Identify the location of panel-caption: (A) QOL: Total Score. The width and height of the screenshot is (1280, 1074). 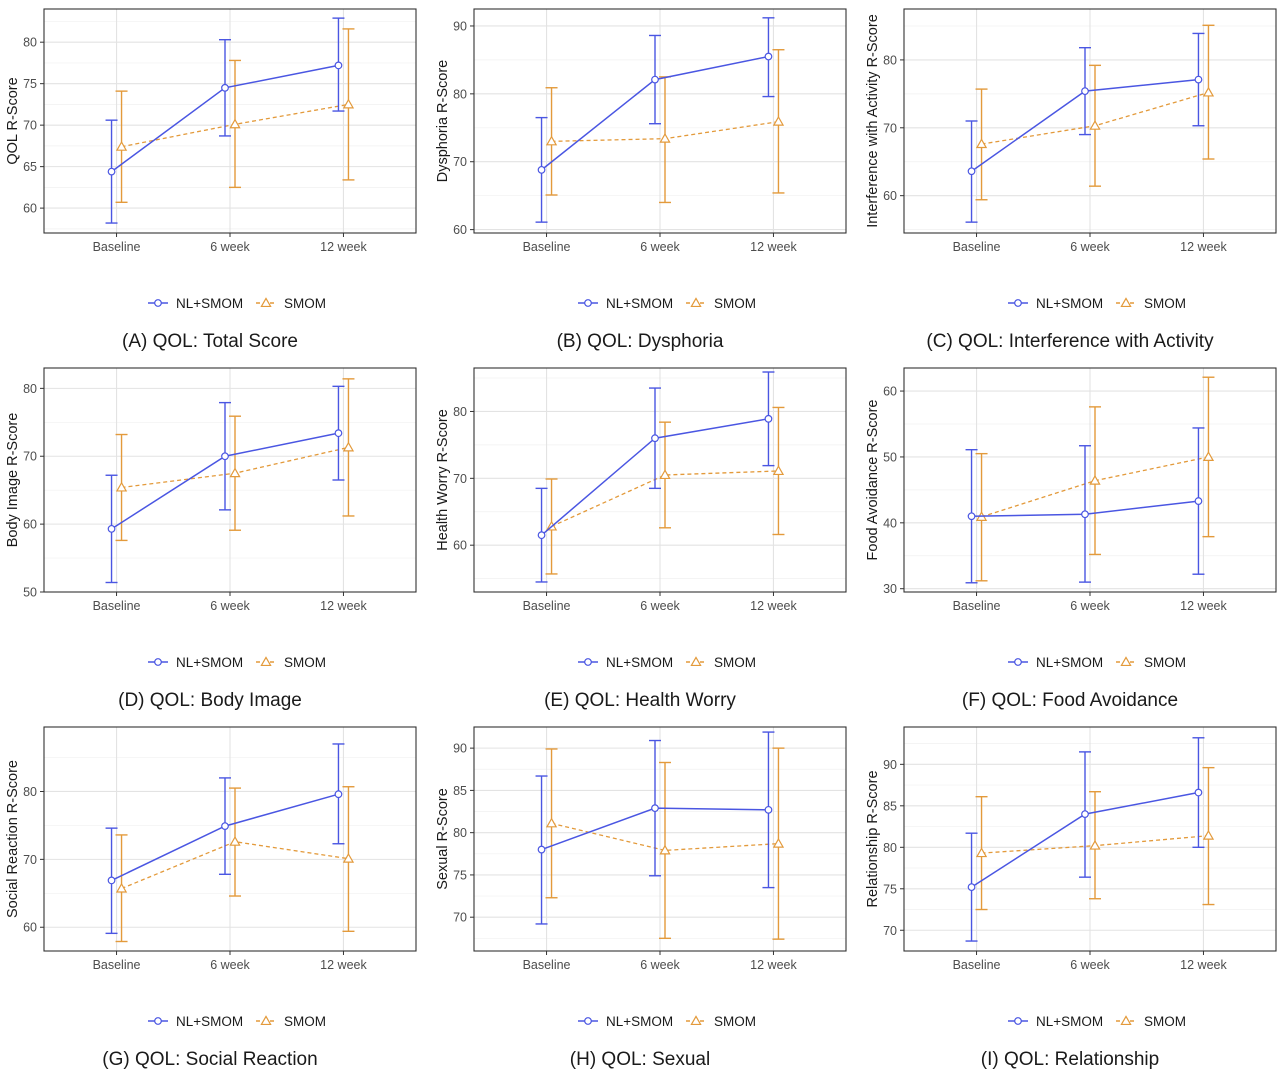
(210, 341).